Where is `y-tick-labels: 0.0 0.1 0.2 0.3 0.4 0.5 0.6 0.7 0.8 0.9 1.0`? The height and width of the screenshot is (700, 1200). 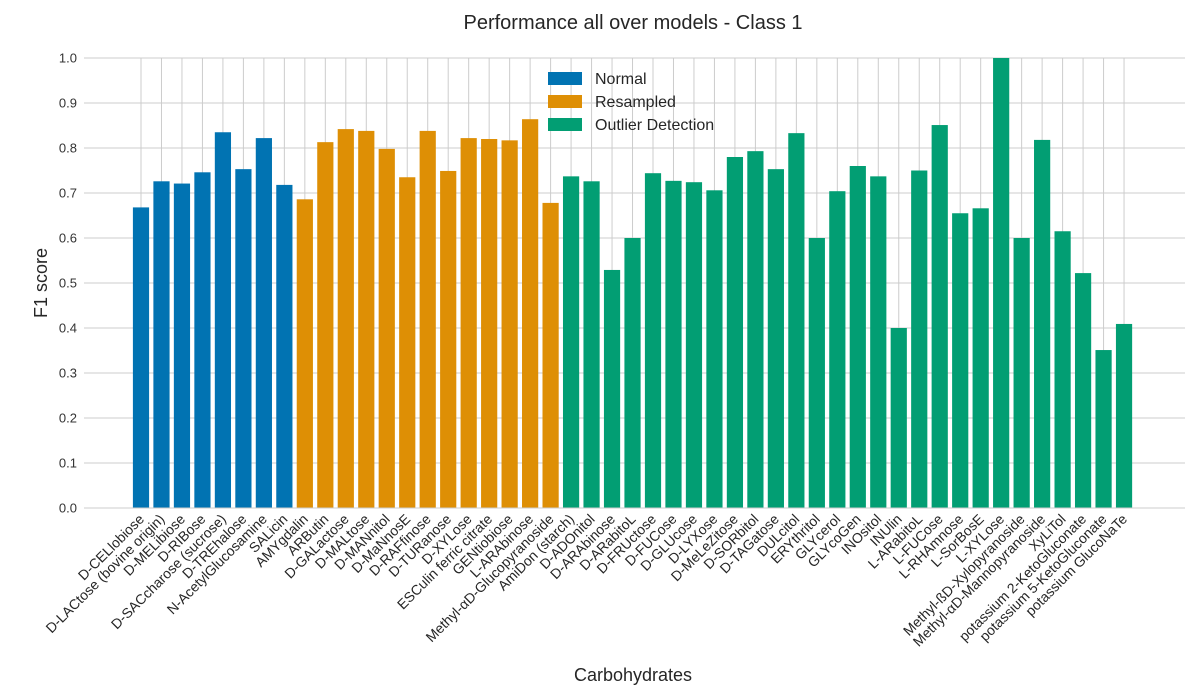 y-tick-labels: 0.0 0.1 0.2 0.3 0.4 0.5 0.6 0.7 0.8 0.9 1.0 is located at coordinates (68, 283).